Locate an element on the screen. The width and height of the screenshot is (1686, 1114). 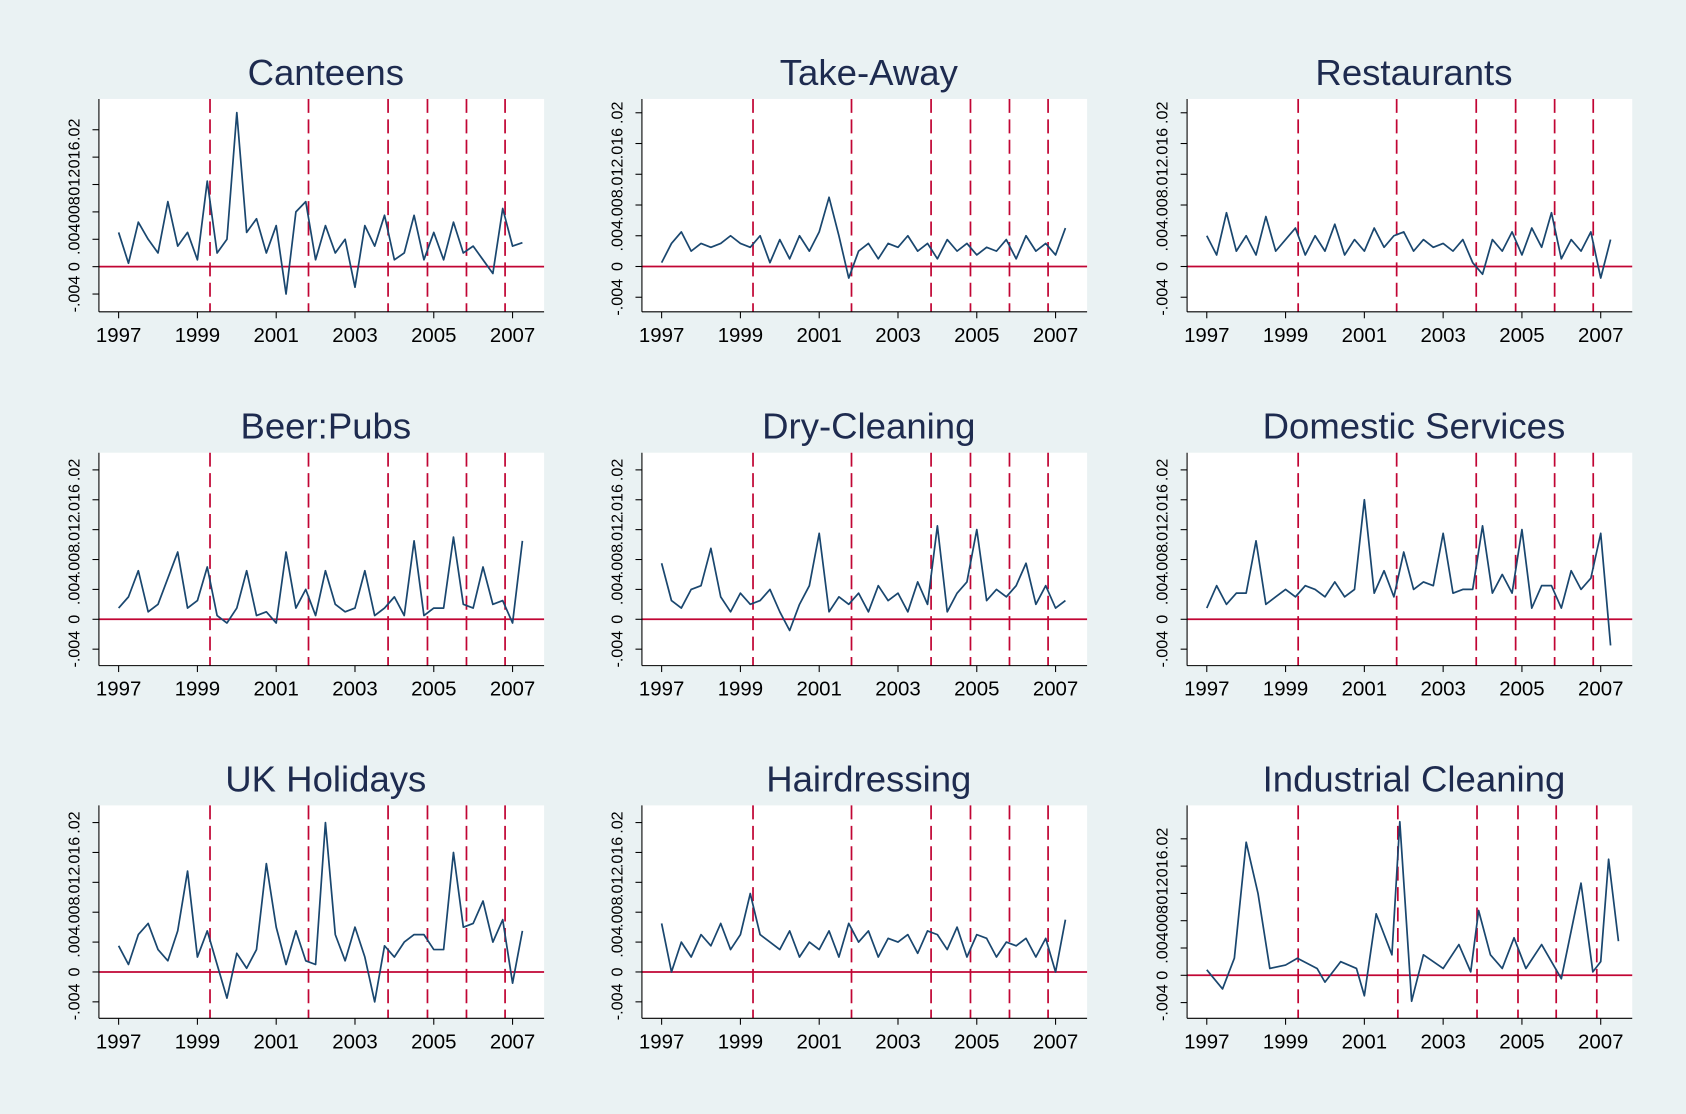
panel-title: Hairdressing is located at coordinates (868, 778).